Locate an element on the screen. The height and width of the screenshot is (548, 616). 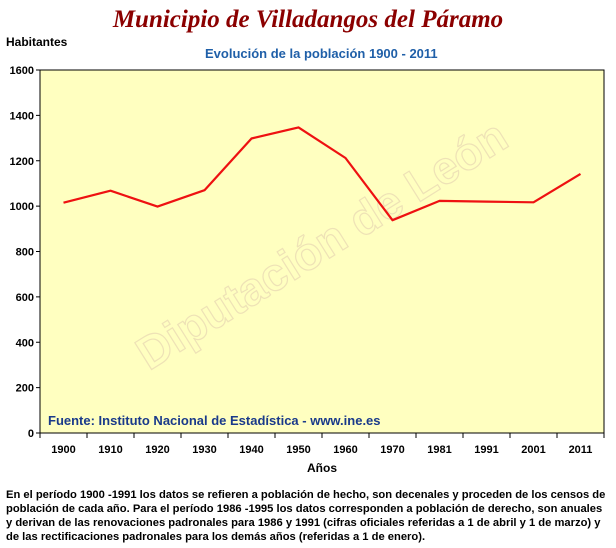
x-tick-label: 1970 is located at coordinates (392, 450).